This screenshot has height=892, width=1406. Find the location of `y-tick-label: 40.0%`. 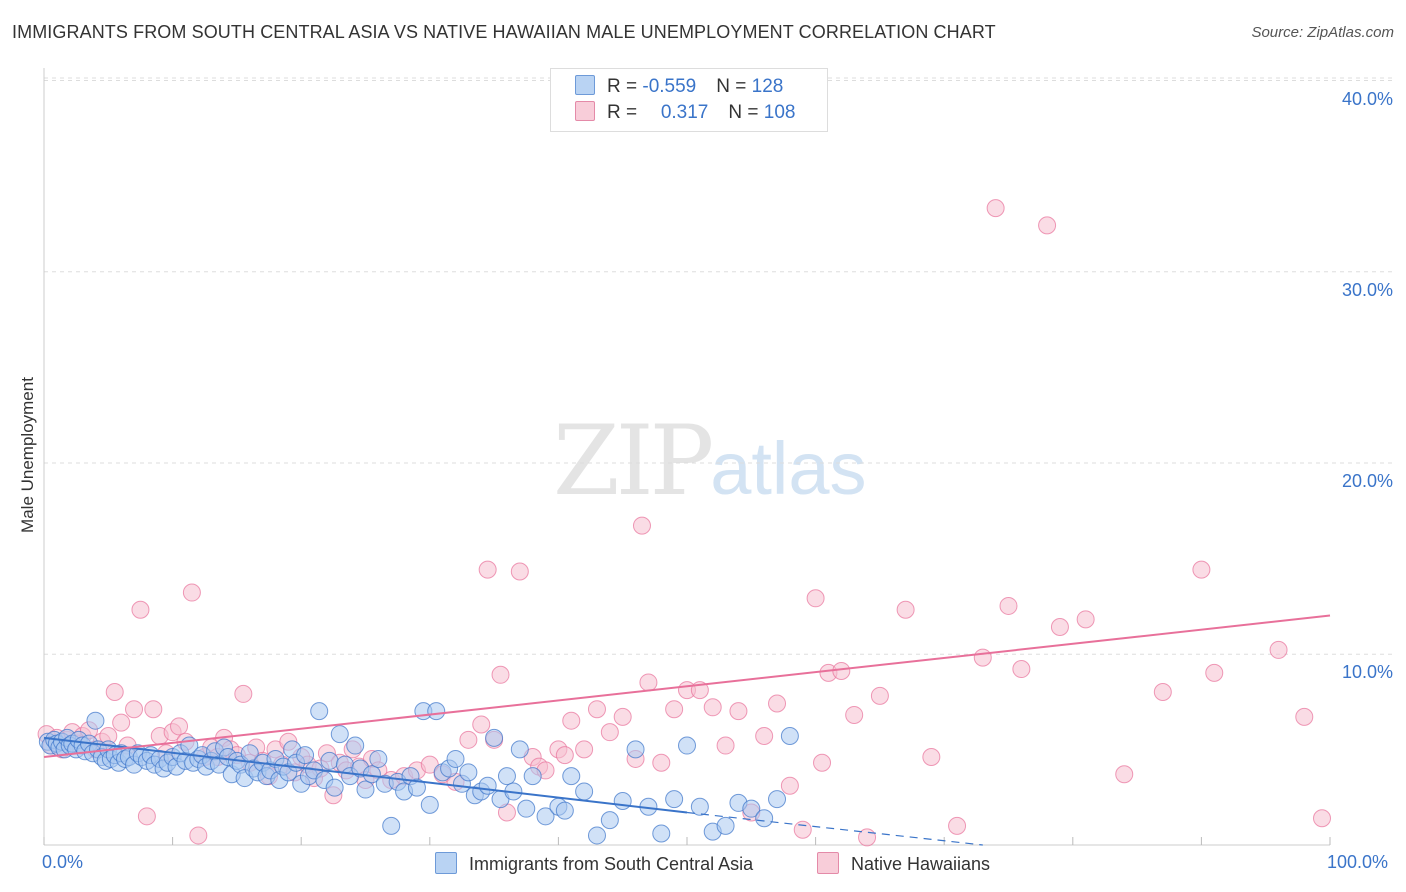

y-tick-label: 40.0% is located at coordinates (1367, 98).